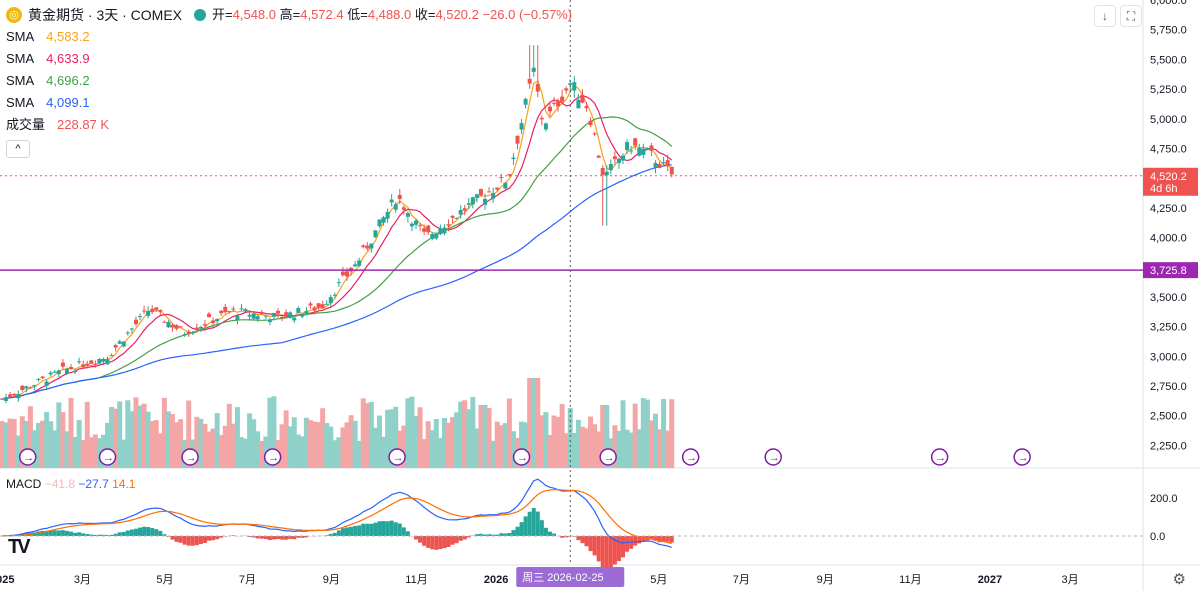 This screenshot has height=591, width=1200. Describe the element at coordinates (1168, 298) in the screenshot. I see `price-tick-label: 3,500.0` at that location.